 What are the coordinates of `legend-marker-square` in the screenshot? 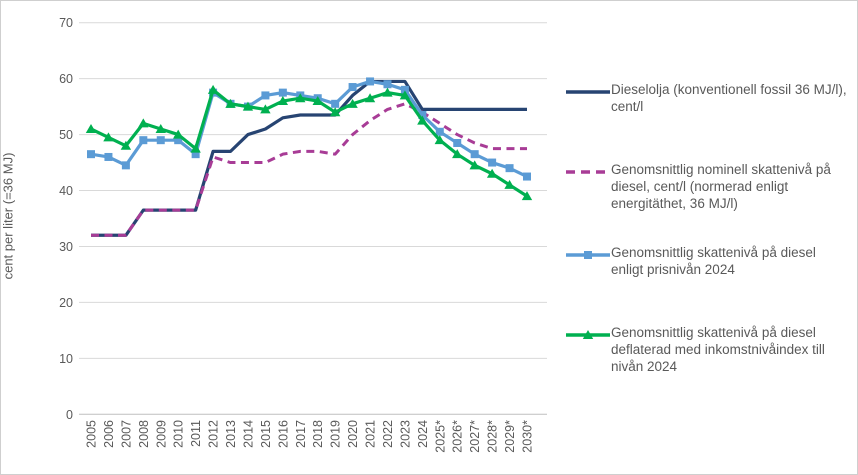 It's located at (588, 255).